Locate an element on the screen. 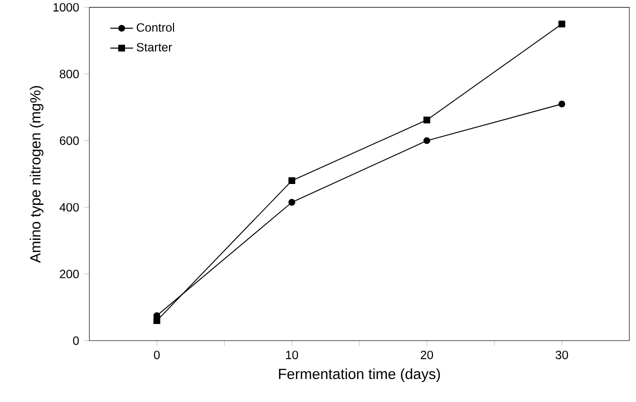  y-tick-label: 600 is located at coordinates (69, 140).